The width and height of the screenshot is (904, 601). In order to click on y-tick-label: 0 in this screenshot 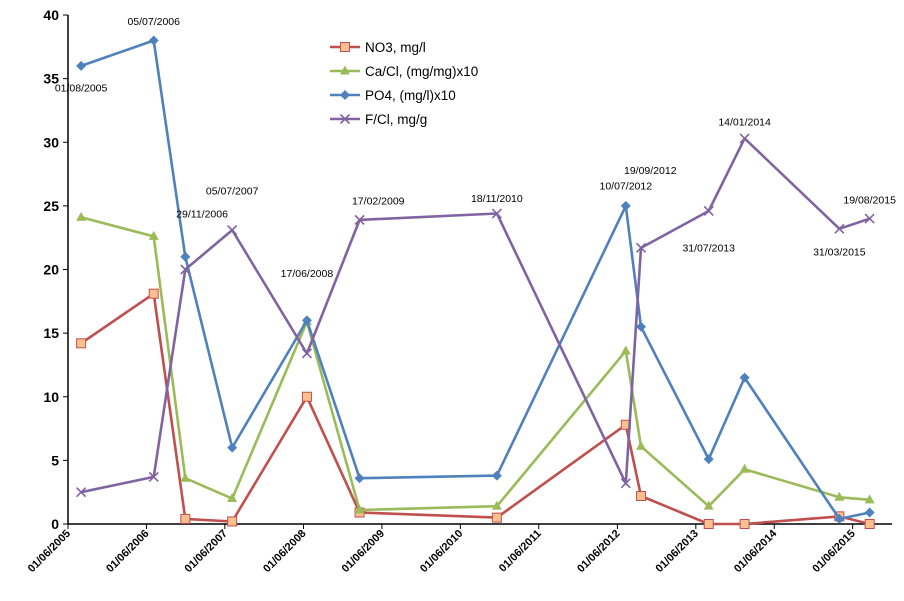, I will do `click(55, 524)`.